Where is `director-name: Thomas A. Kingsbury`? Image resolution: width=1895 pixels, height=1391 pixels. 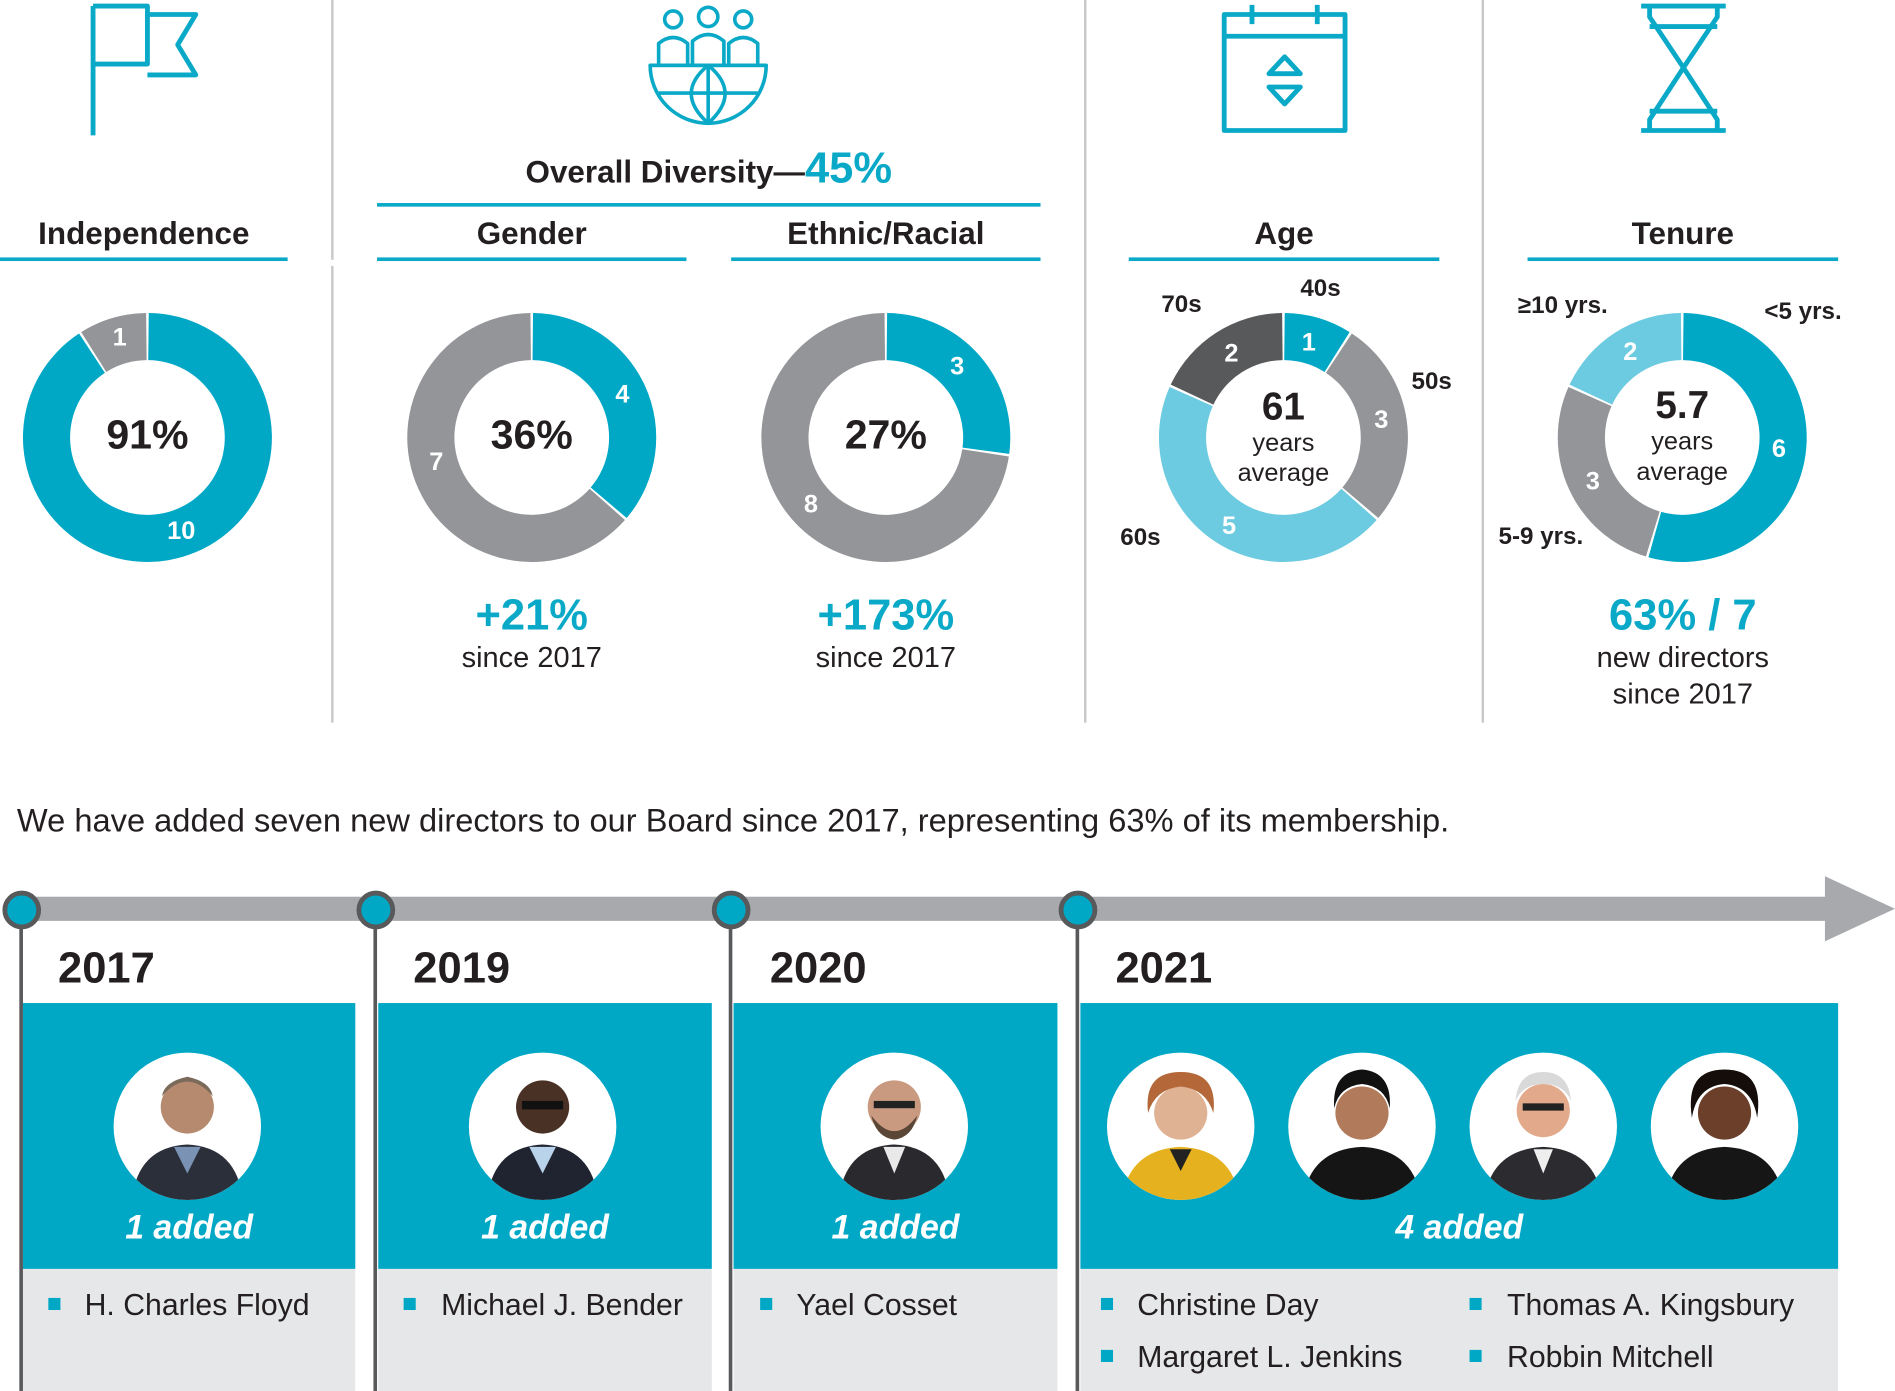 director-name: Thomas A. Kingsbury is located at coordinates (1650, 1305).